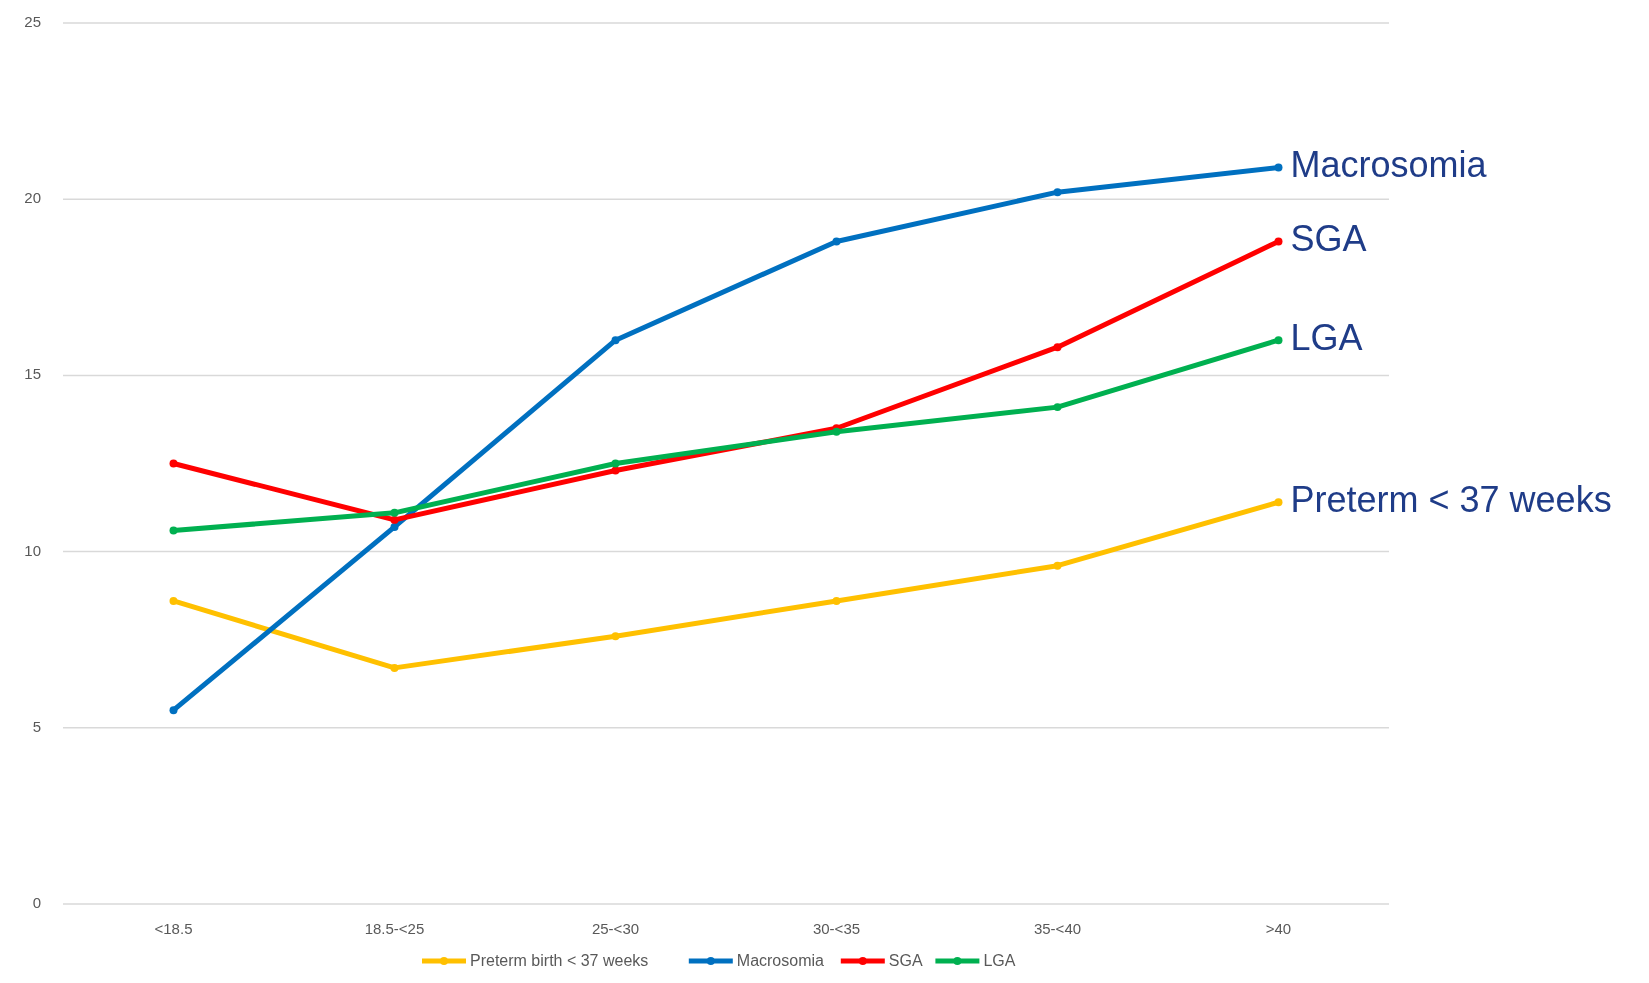  I want to click on x-tick-label: 18.5-<25, so click(394, 928).